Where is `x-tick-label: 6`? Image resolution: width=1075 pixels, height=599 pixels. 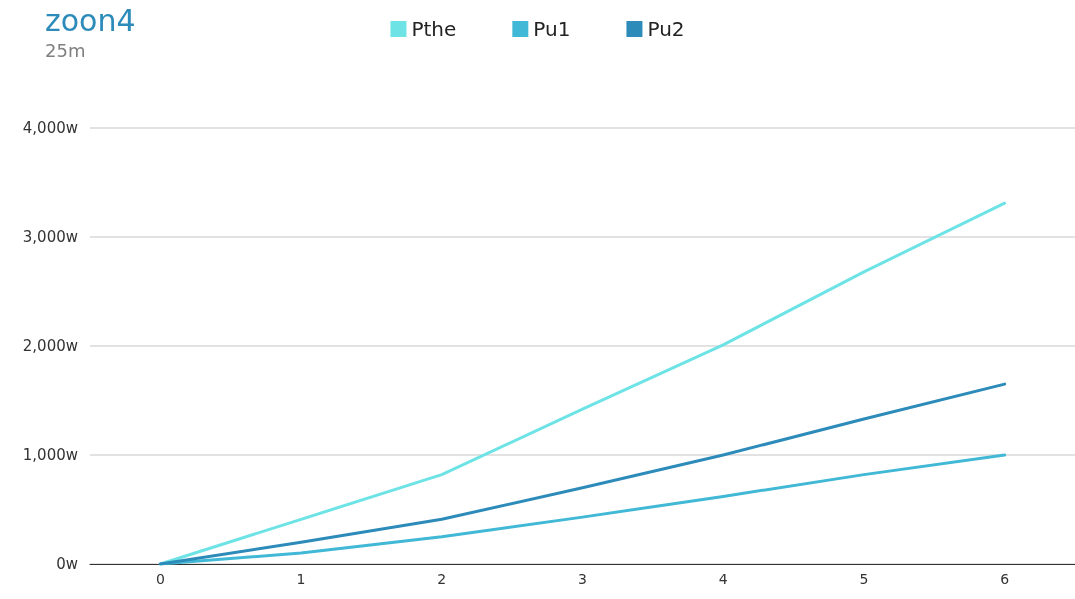
x-tick-label: 6 is located at coordinates (1005, 579).